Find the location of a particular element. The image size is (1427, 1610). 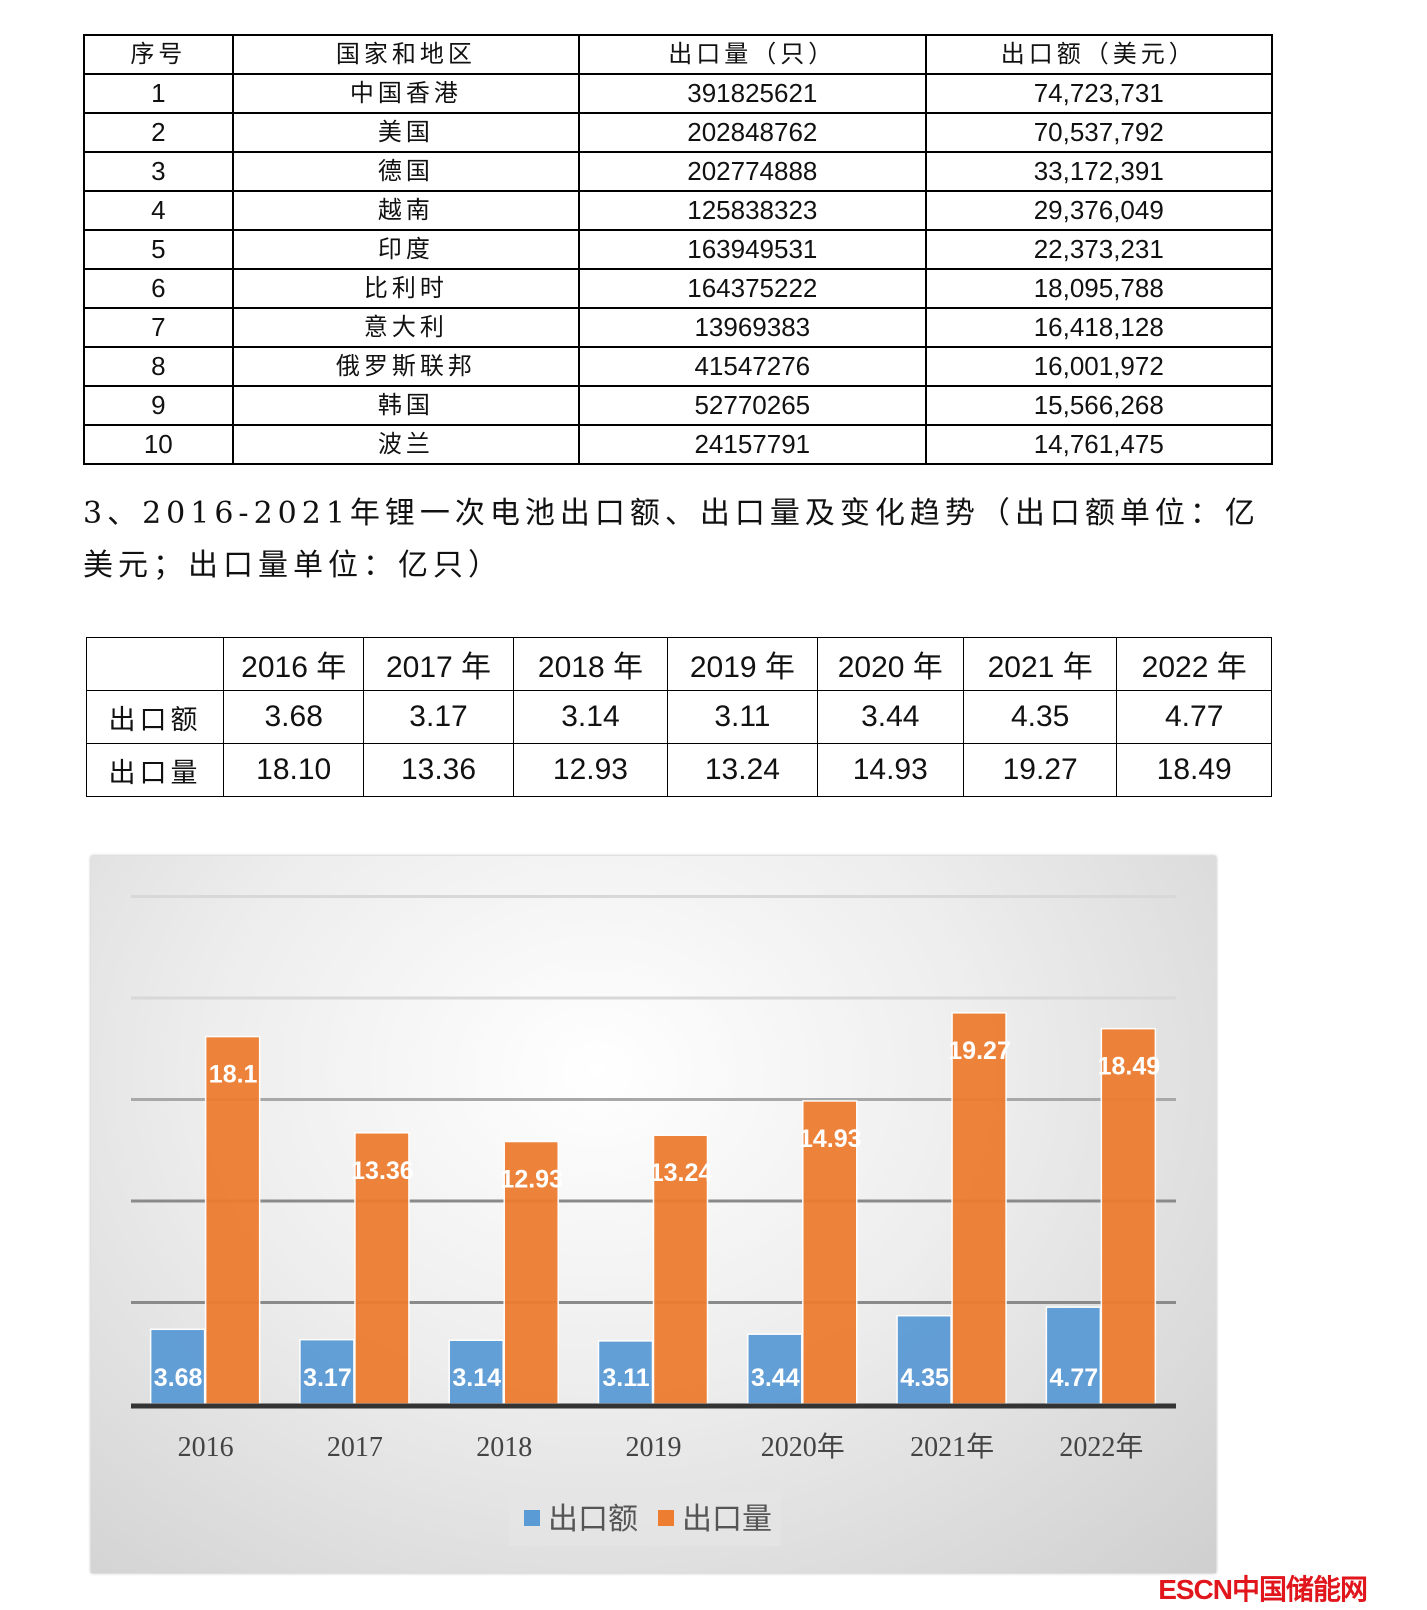

table-row: 6 比利时 164375222 18,095,788 is located at coordinates (678, 288).